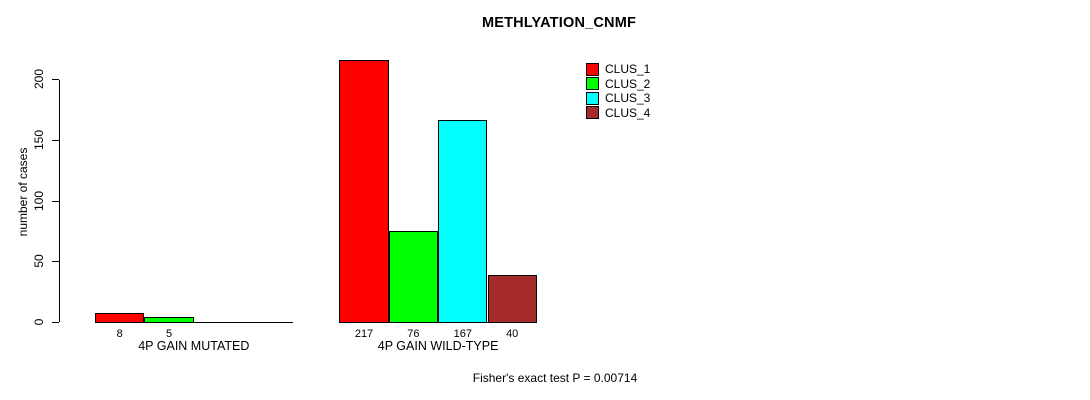 The image size is (1090, 400). Describe the element at coordinates (438, 346) in the screenshot. I see `category-label: 4P GAIN WILD-TYPE` at that location.